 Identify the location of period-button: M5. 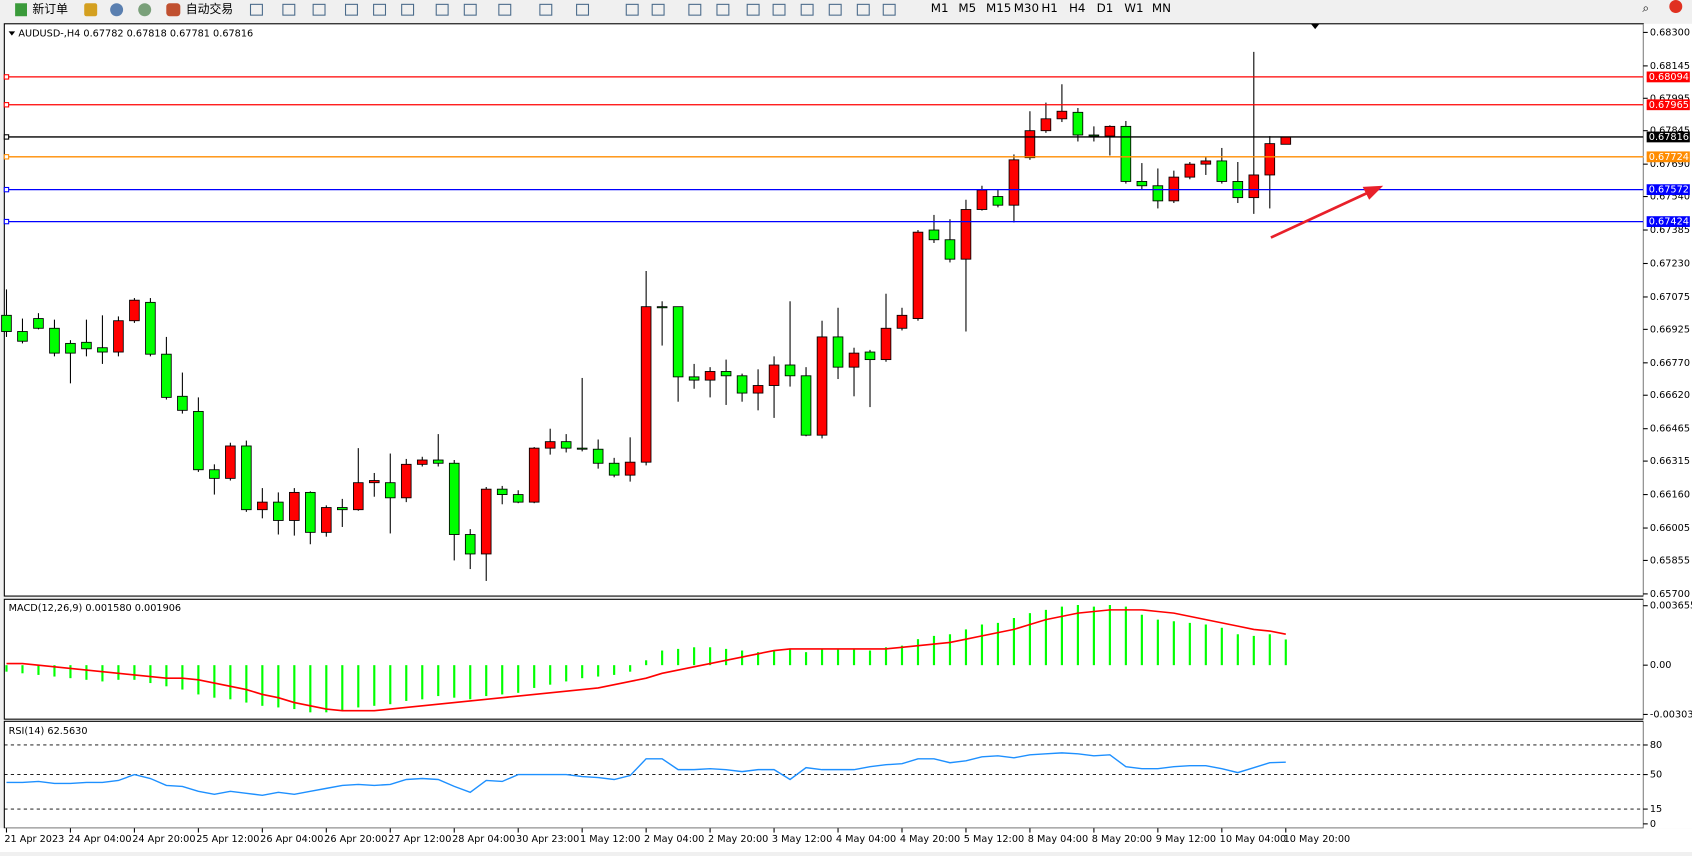
(967, 8).